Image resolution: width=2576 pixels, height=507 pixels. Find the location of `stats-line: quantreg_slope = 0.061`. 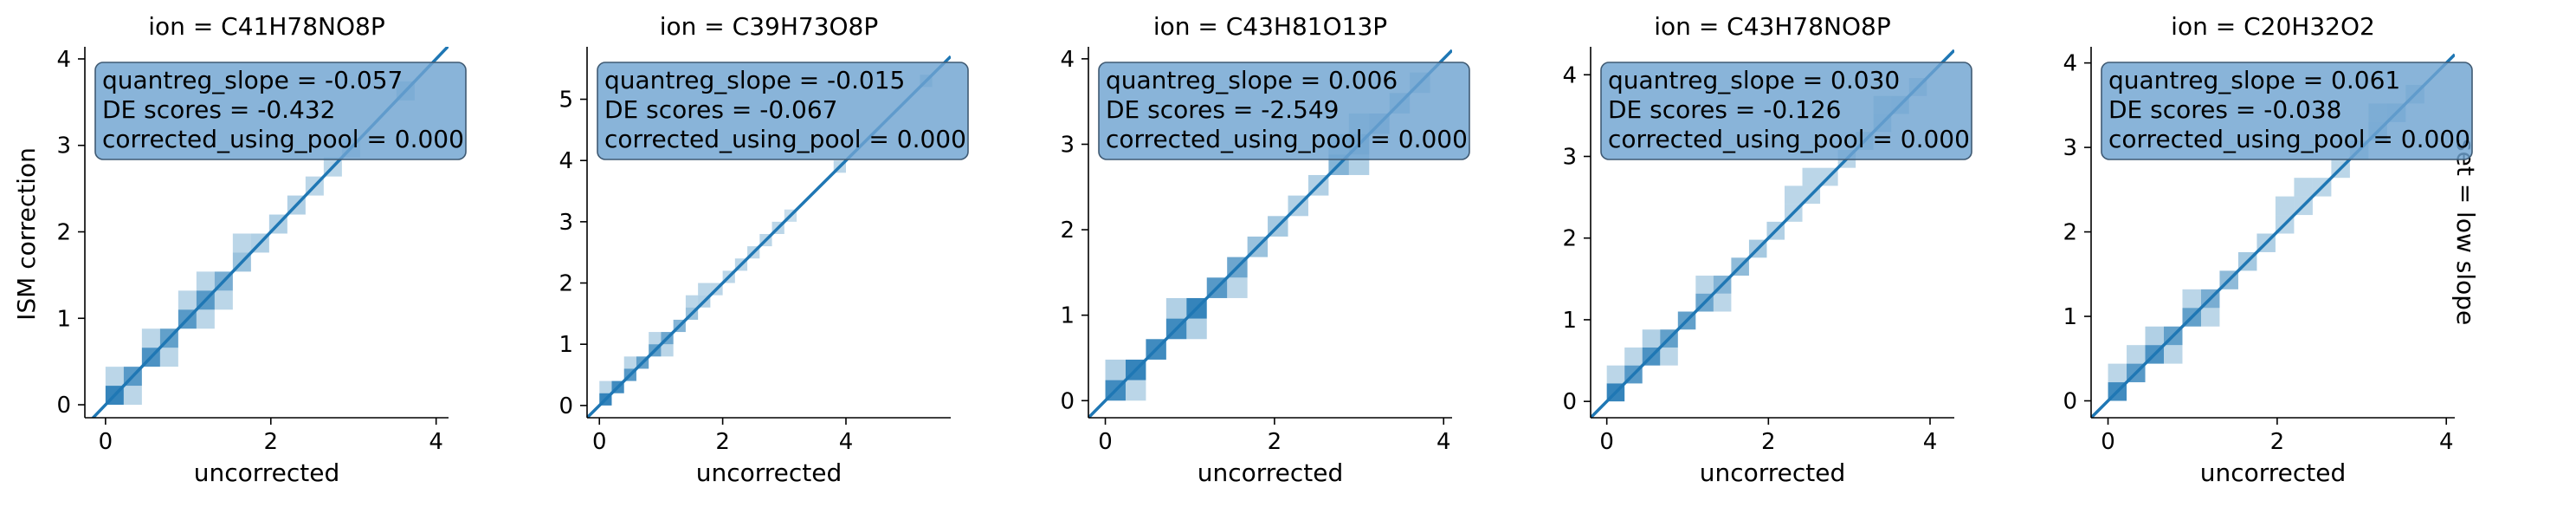

stats-line: quantreg_slope = 0.061 is located at coordinates (2254, 80).